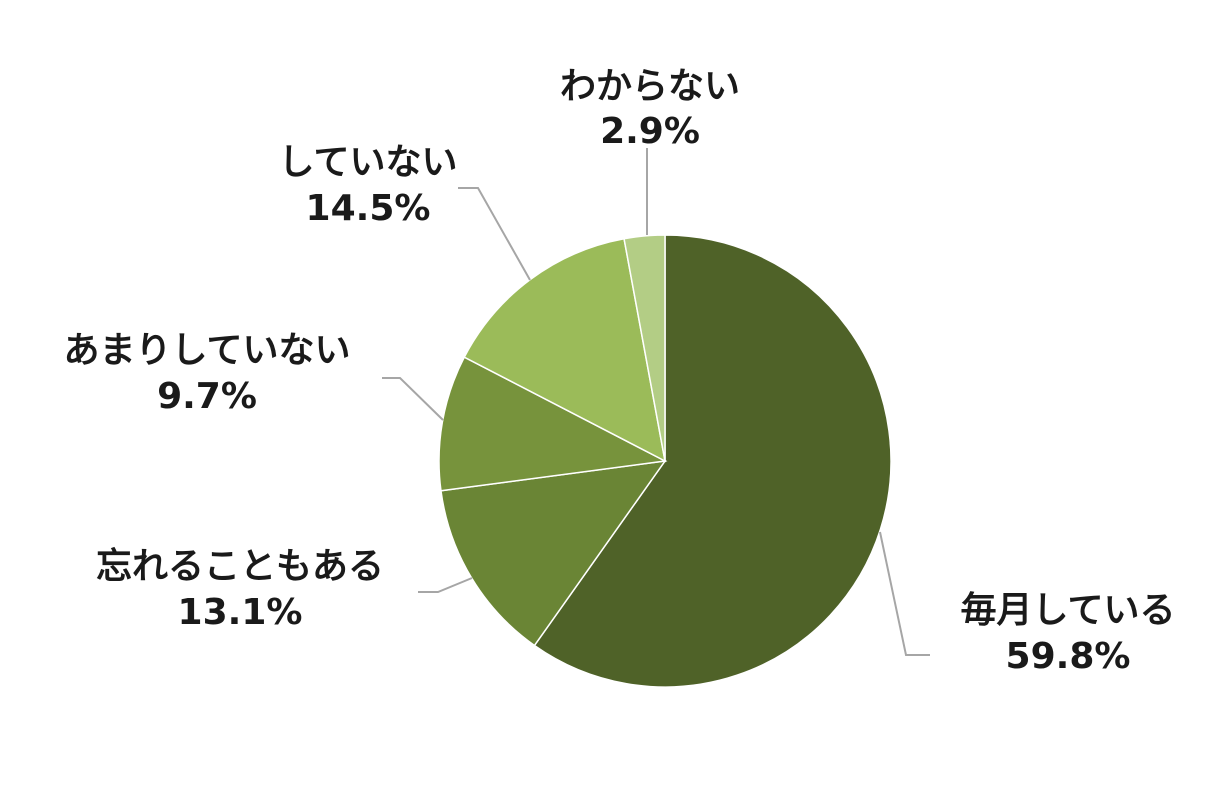  Describe the element at coordinates (207, 396) in the screenshot. I see `slice-value-2: 9.7%` at that location.